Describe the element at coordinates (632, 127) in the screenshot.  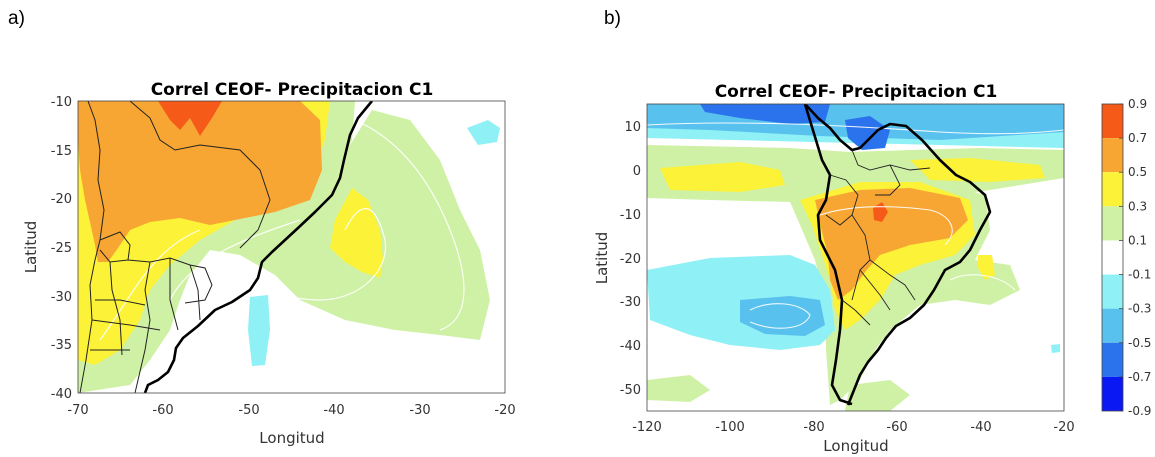
I see `chart-b-ytick: 10` at that location.